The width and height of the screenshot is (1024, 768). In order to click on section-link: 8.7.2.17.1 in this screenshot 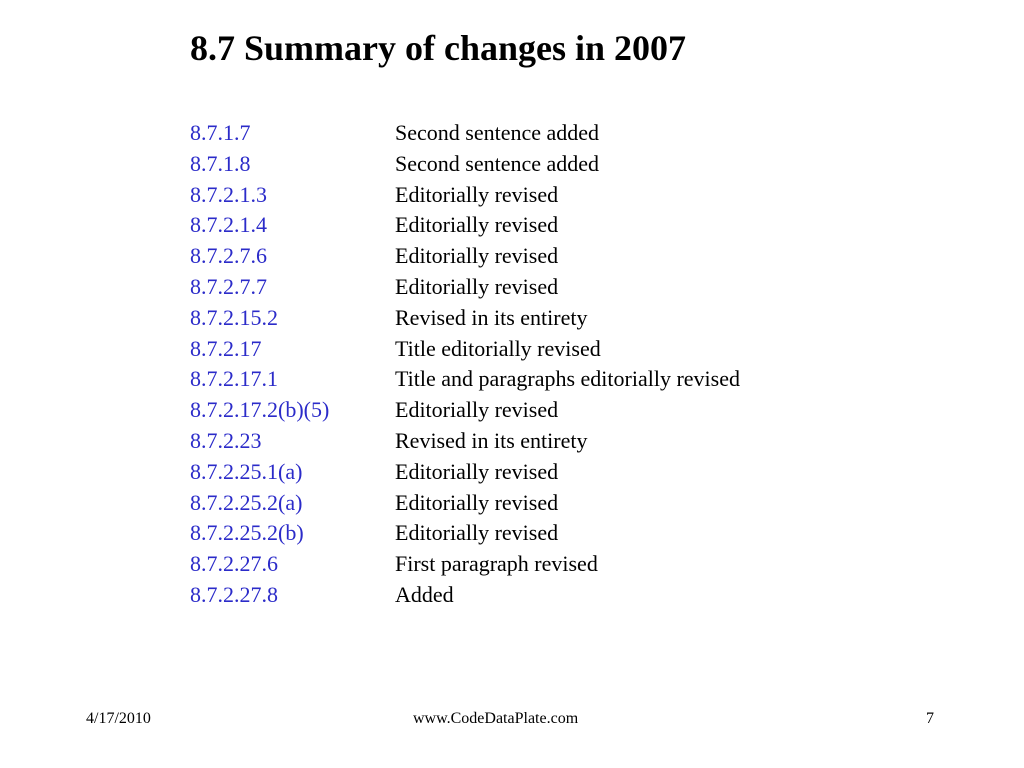, I will do `click(234, 379)`.